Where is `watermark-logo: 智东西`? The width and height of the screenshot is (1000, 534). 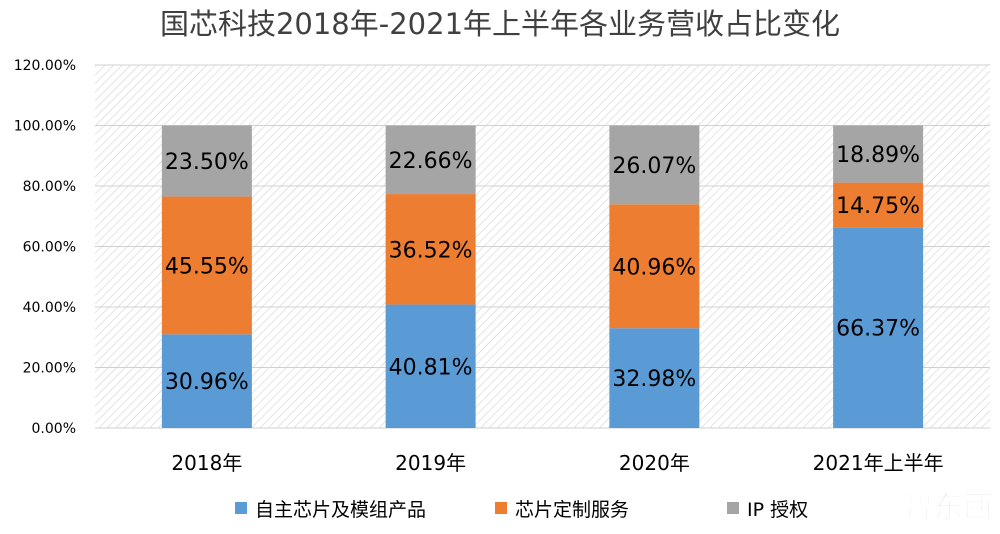
watermark-logo: 智东西 is located at coordinates (948, 507).